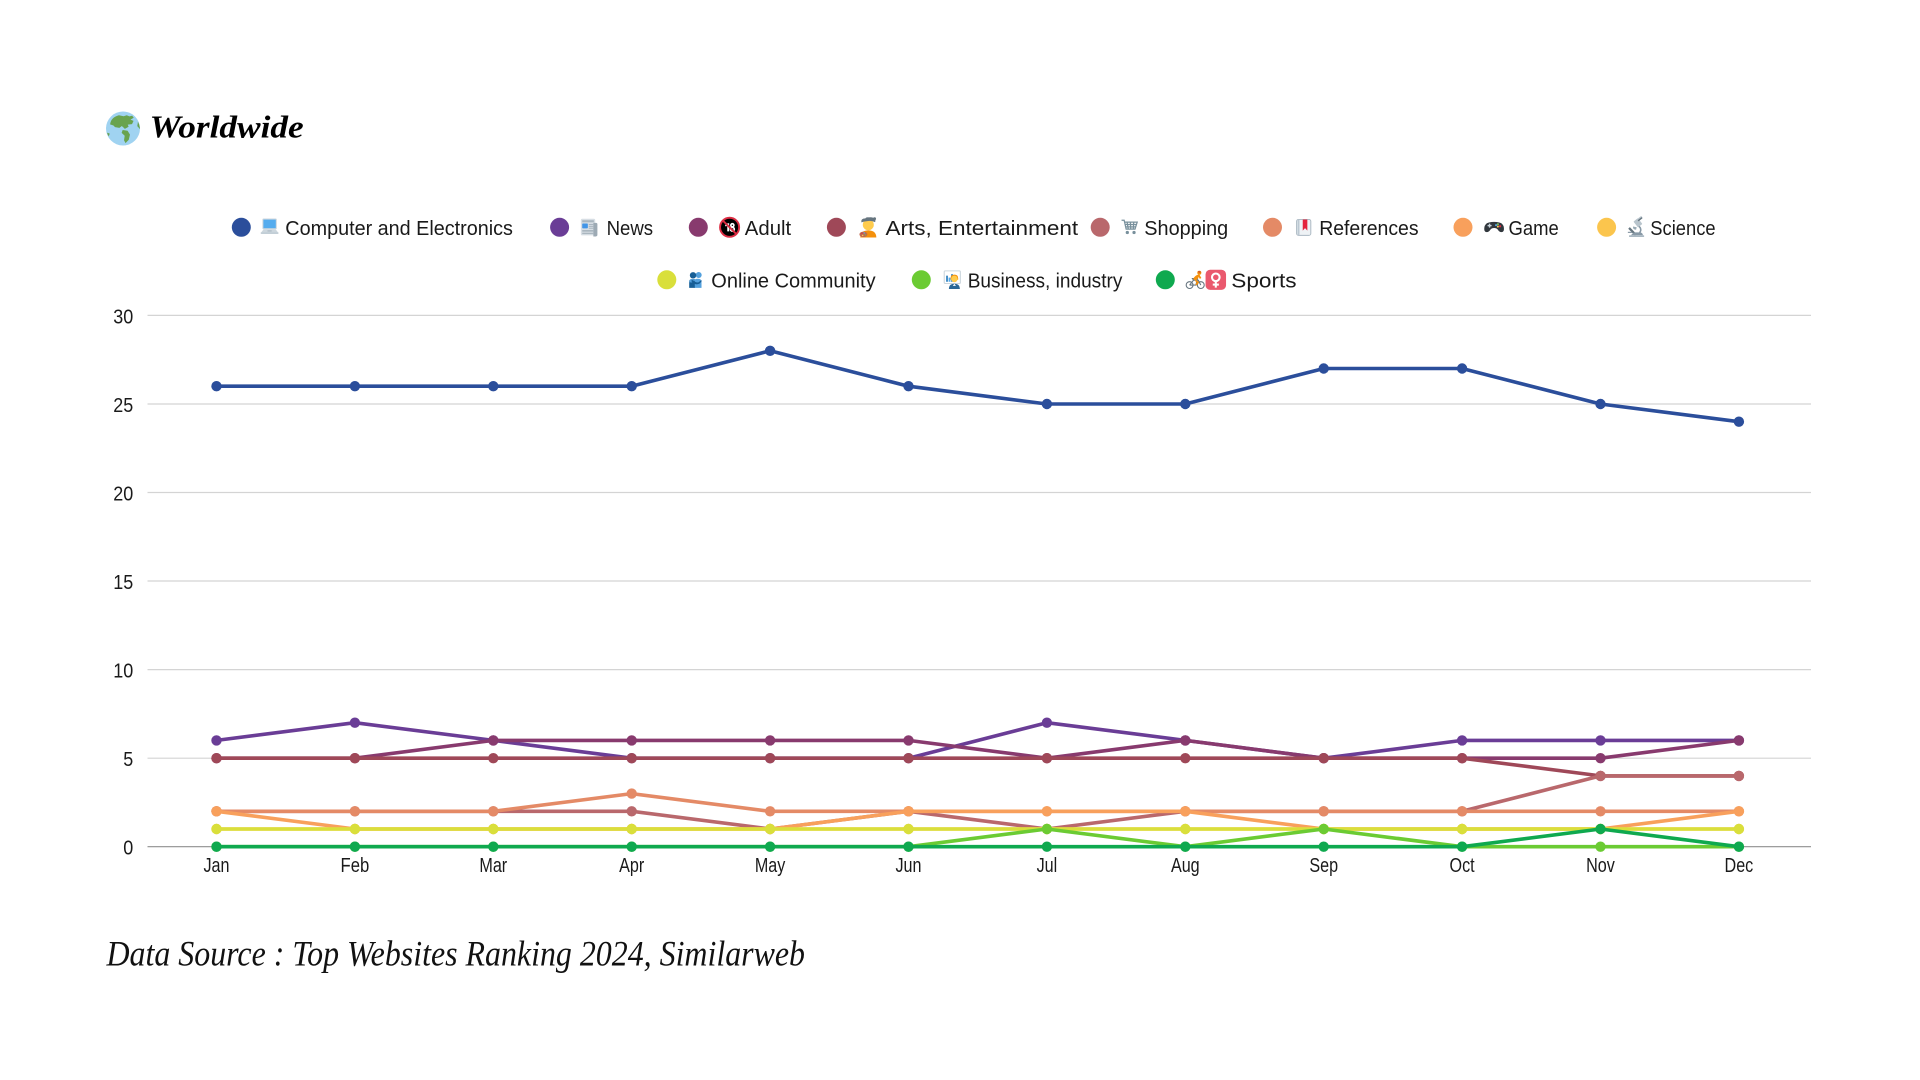 The width and height of the screenshot is (1920, 1080). Describe the element at coordinates (128, 759) in the screenshot. I see `svg-text: 5` at that location.